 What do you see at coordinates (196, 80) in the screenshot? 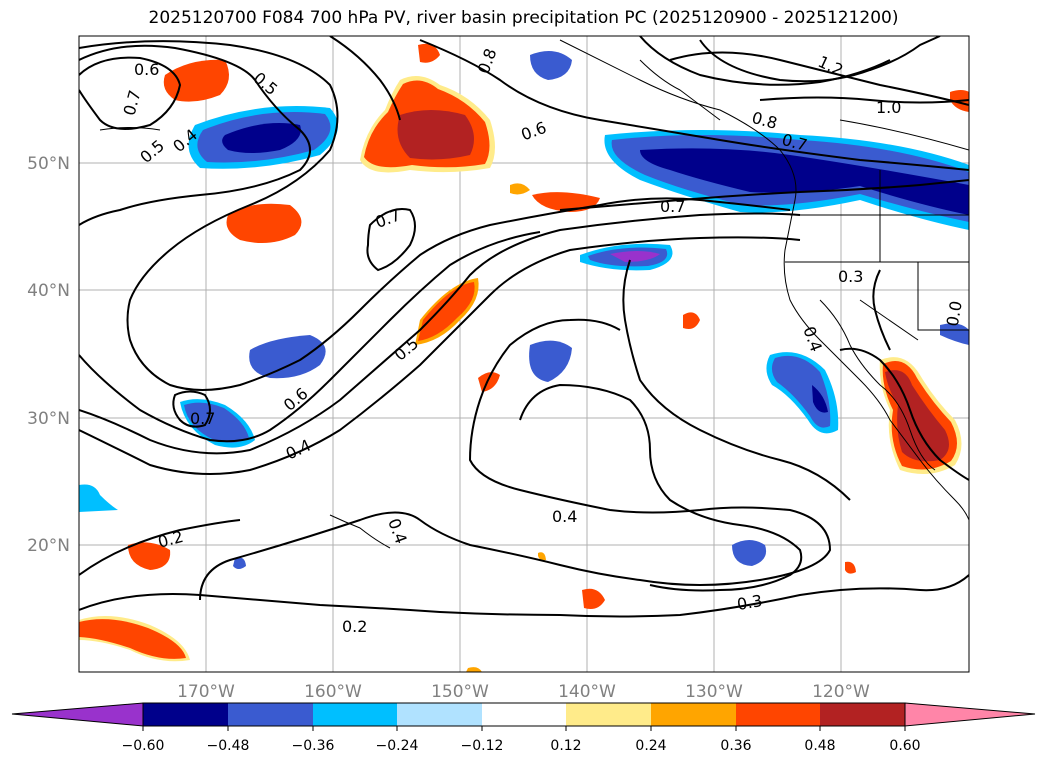
I see `blob-red-nw` at bounding box center [196, 80].